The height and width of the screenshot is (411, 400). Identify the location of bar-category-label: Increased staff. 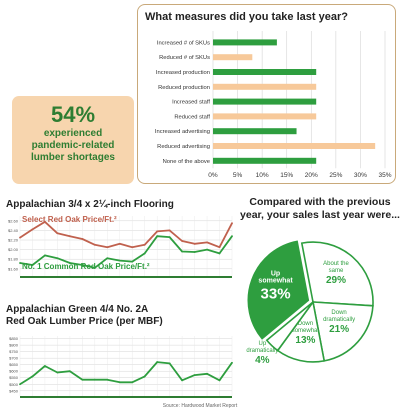
(191, 103).